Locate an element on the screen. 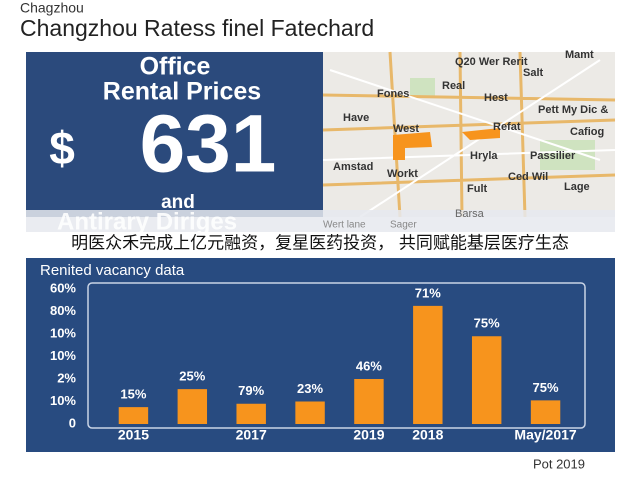  map-label: Workt is located at coordinates (402, 174).